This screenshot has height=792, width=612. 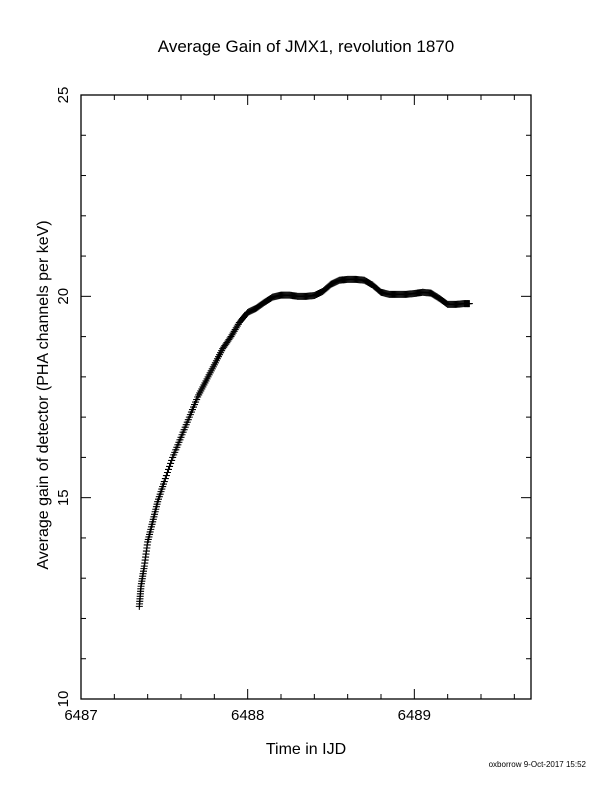 I want to click on chart-title: Average Gain of JMX1, revolution 1870, so click(x=306, y=46).